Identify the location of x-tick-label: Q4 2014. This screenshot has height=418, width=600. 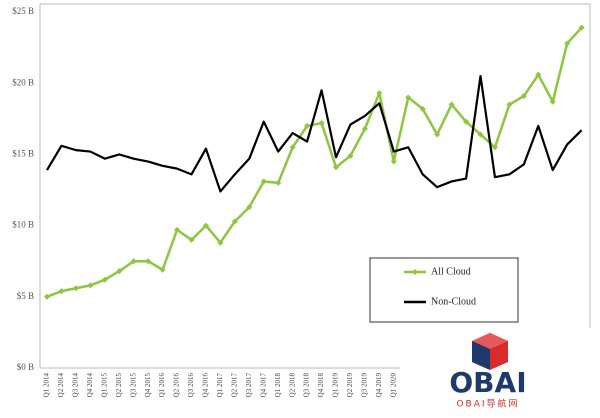
(90, 385).